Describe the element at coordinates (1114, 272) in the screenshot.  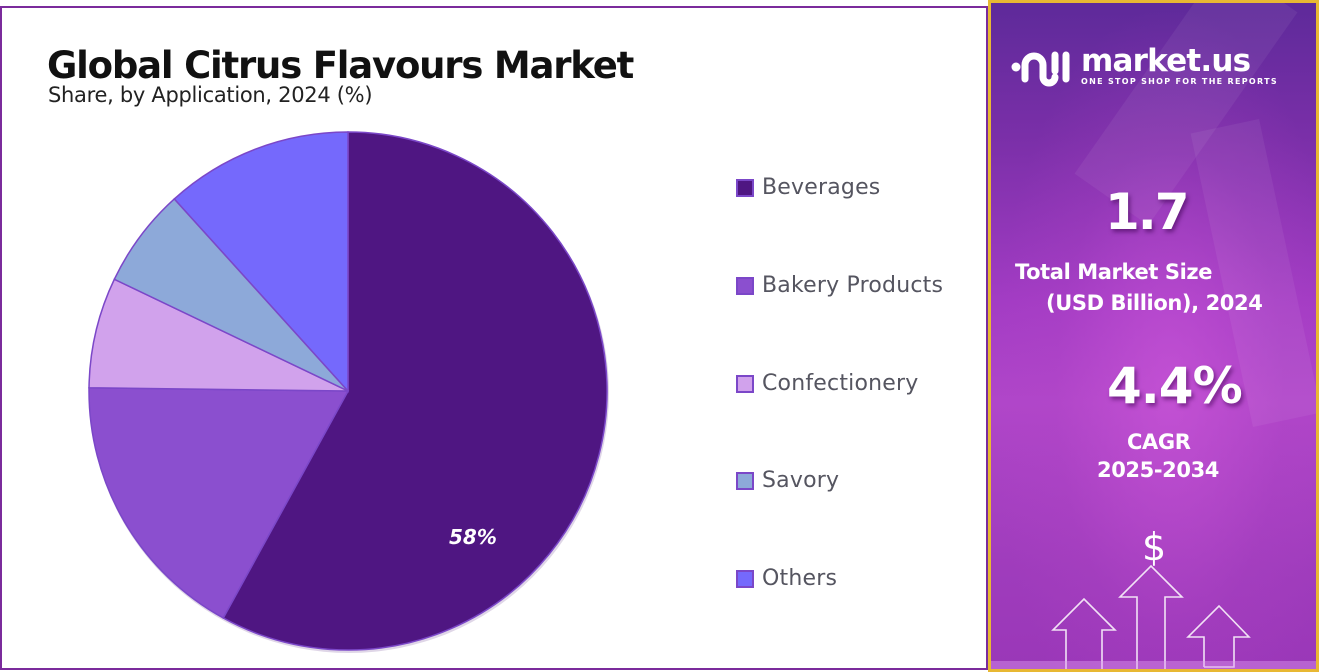
I see `market-size-caption-line1: Total Market Size` at that location.